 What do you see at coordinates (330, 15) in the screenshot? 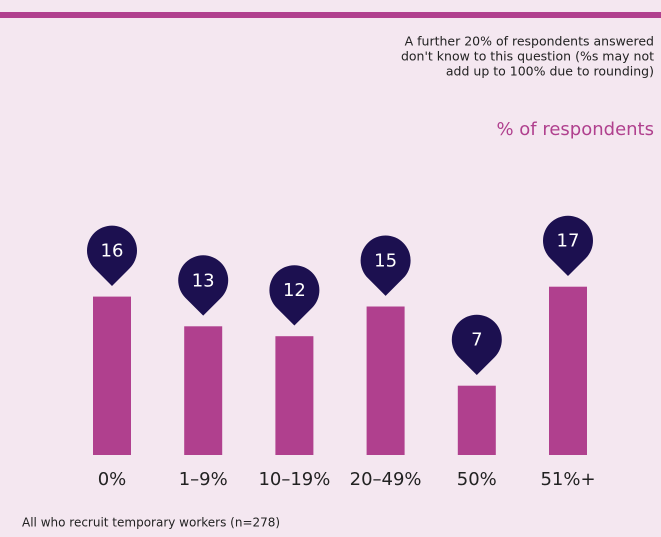
I see `top-rule` at bounding box center [330, 15].